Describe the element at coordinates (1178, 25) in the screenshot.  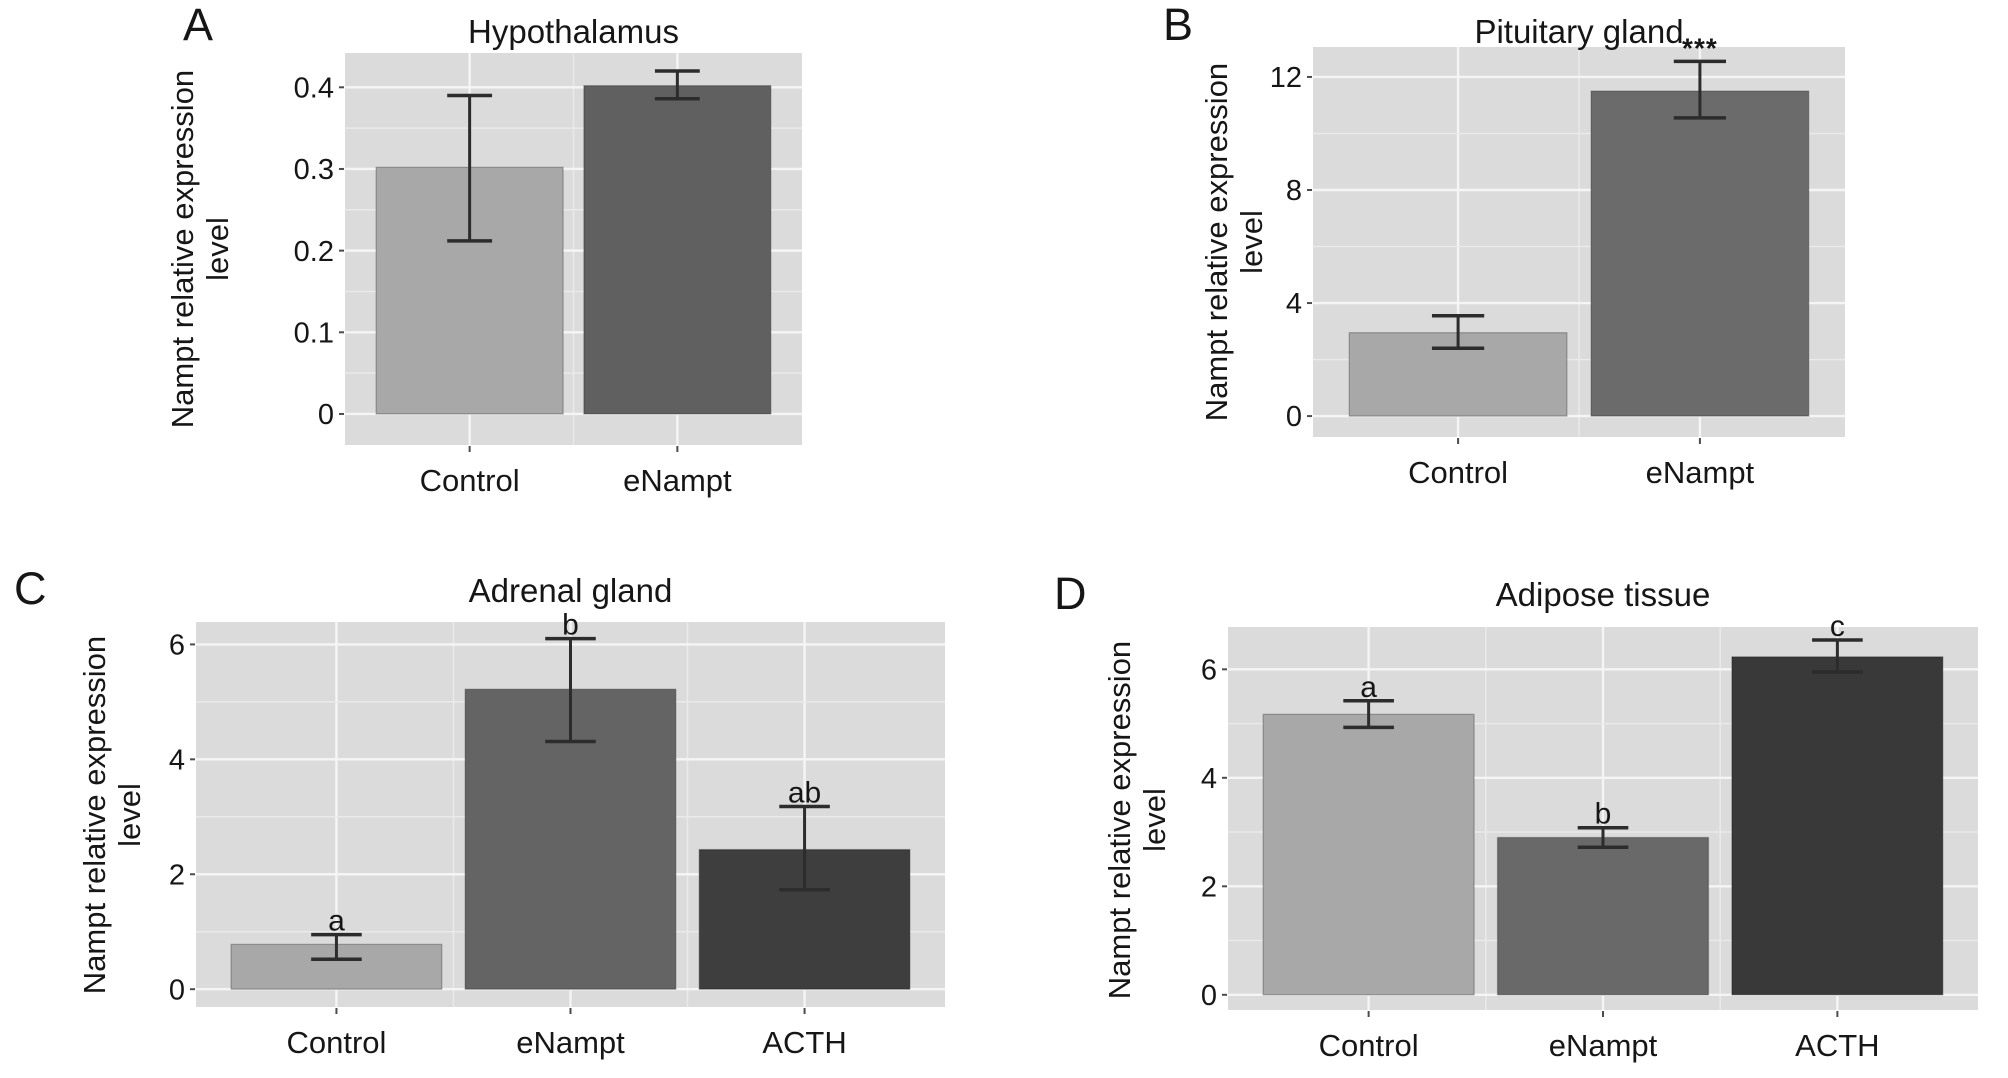
I see `panel-b-letter: B` at that location.